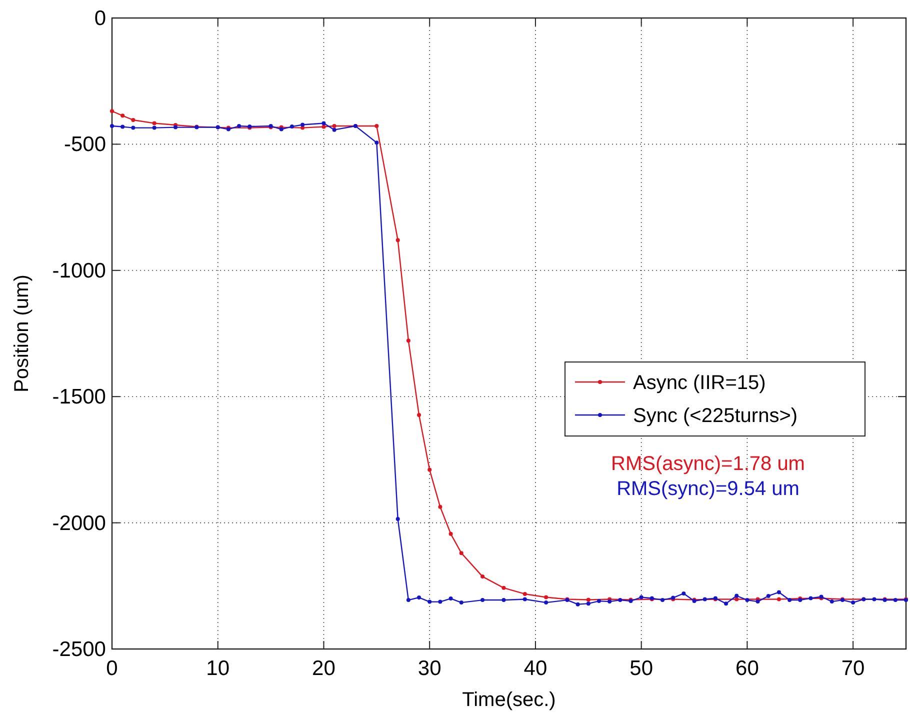 This screenshot has width=910, height=714. I want to click on x-tick-label: 40, so click(536, 668).